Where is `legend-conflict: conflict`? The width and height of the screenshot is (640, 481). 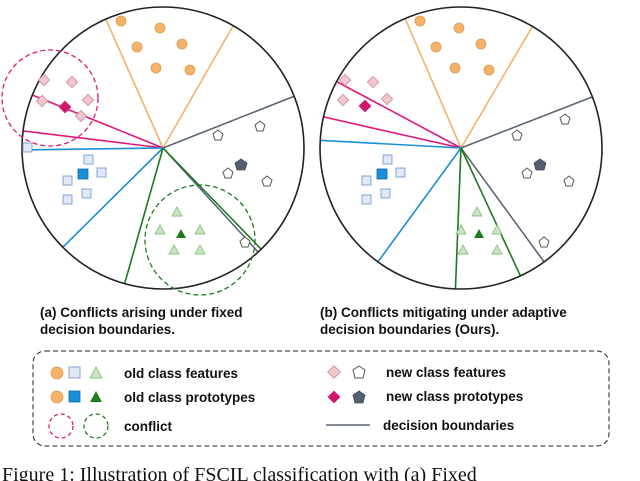
legend-conflict: conflict is located at coordinates (148, 426).